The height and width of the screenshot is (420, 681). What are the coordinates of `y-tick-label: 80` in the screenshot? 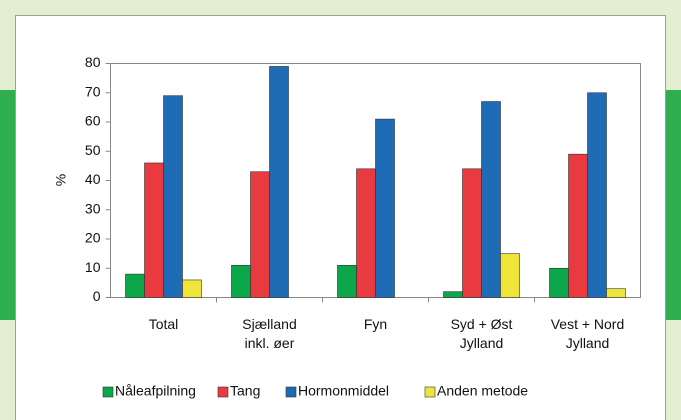 It's located at (93, 62).